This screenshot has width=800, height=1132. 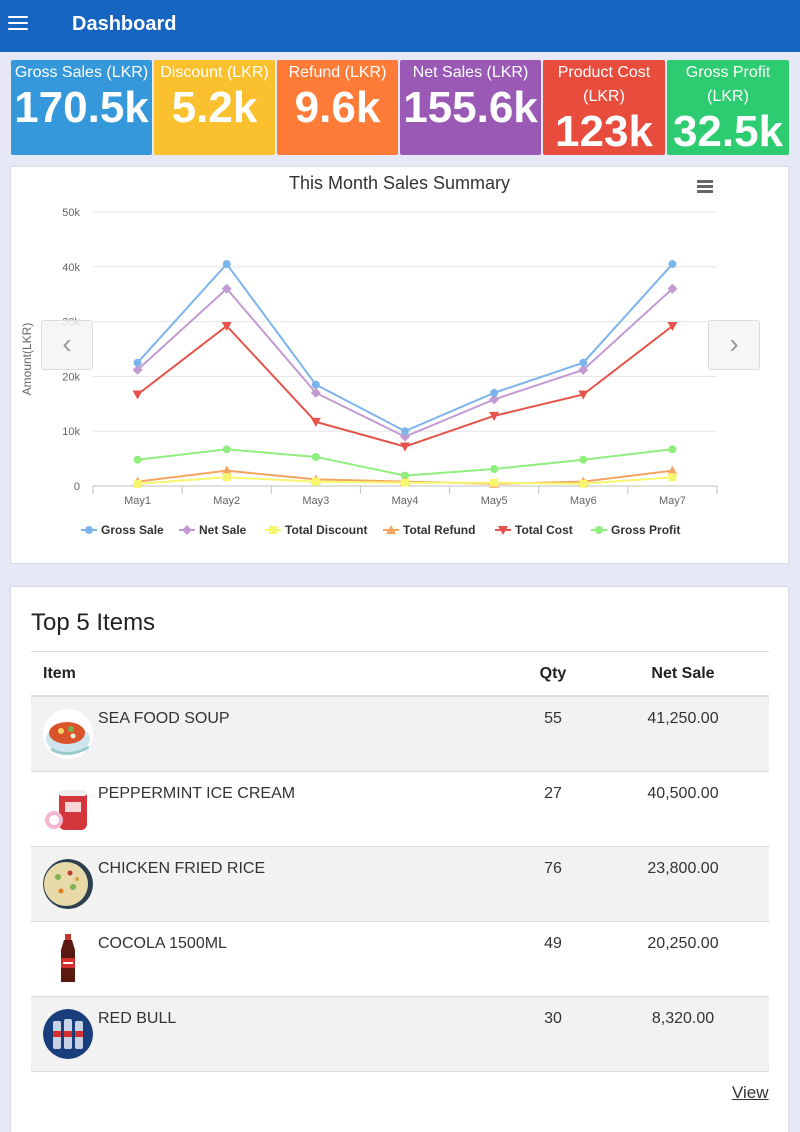 What do you see at coordinates (71, 213) in the screenshot?
I see `y-tick-label: 50k` at bounding box center [71, 213].